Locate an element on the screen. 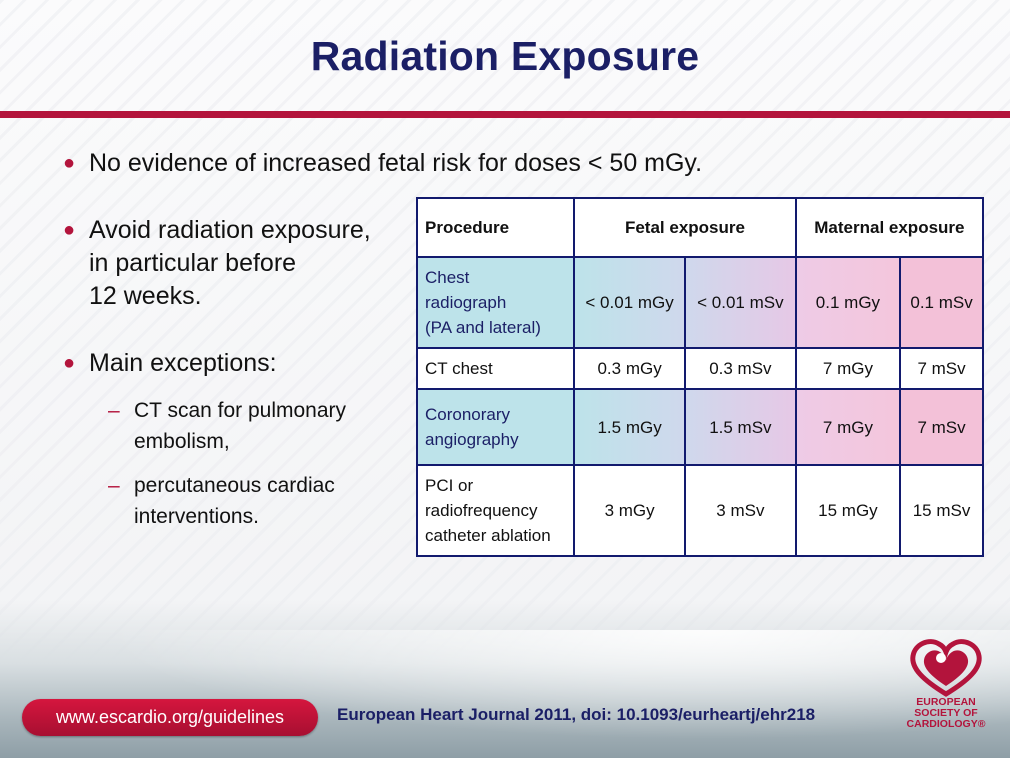 This screenshot has width=1010, height=758. guidelines-url: www.escardio.org/guidelines is located at coordinates (170, 717).